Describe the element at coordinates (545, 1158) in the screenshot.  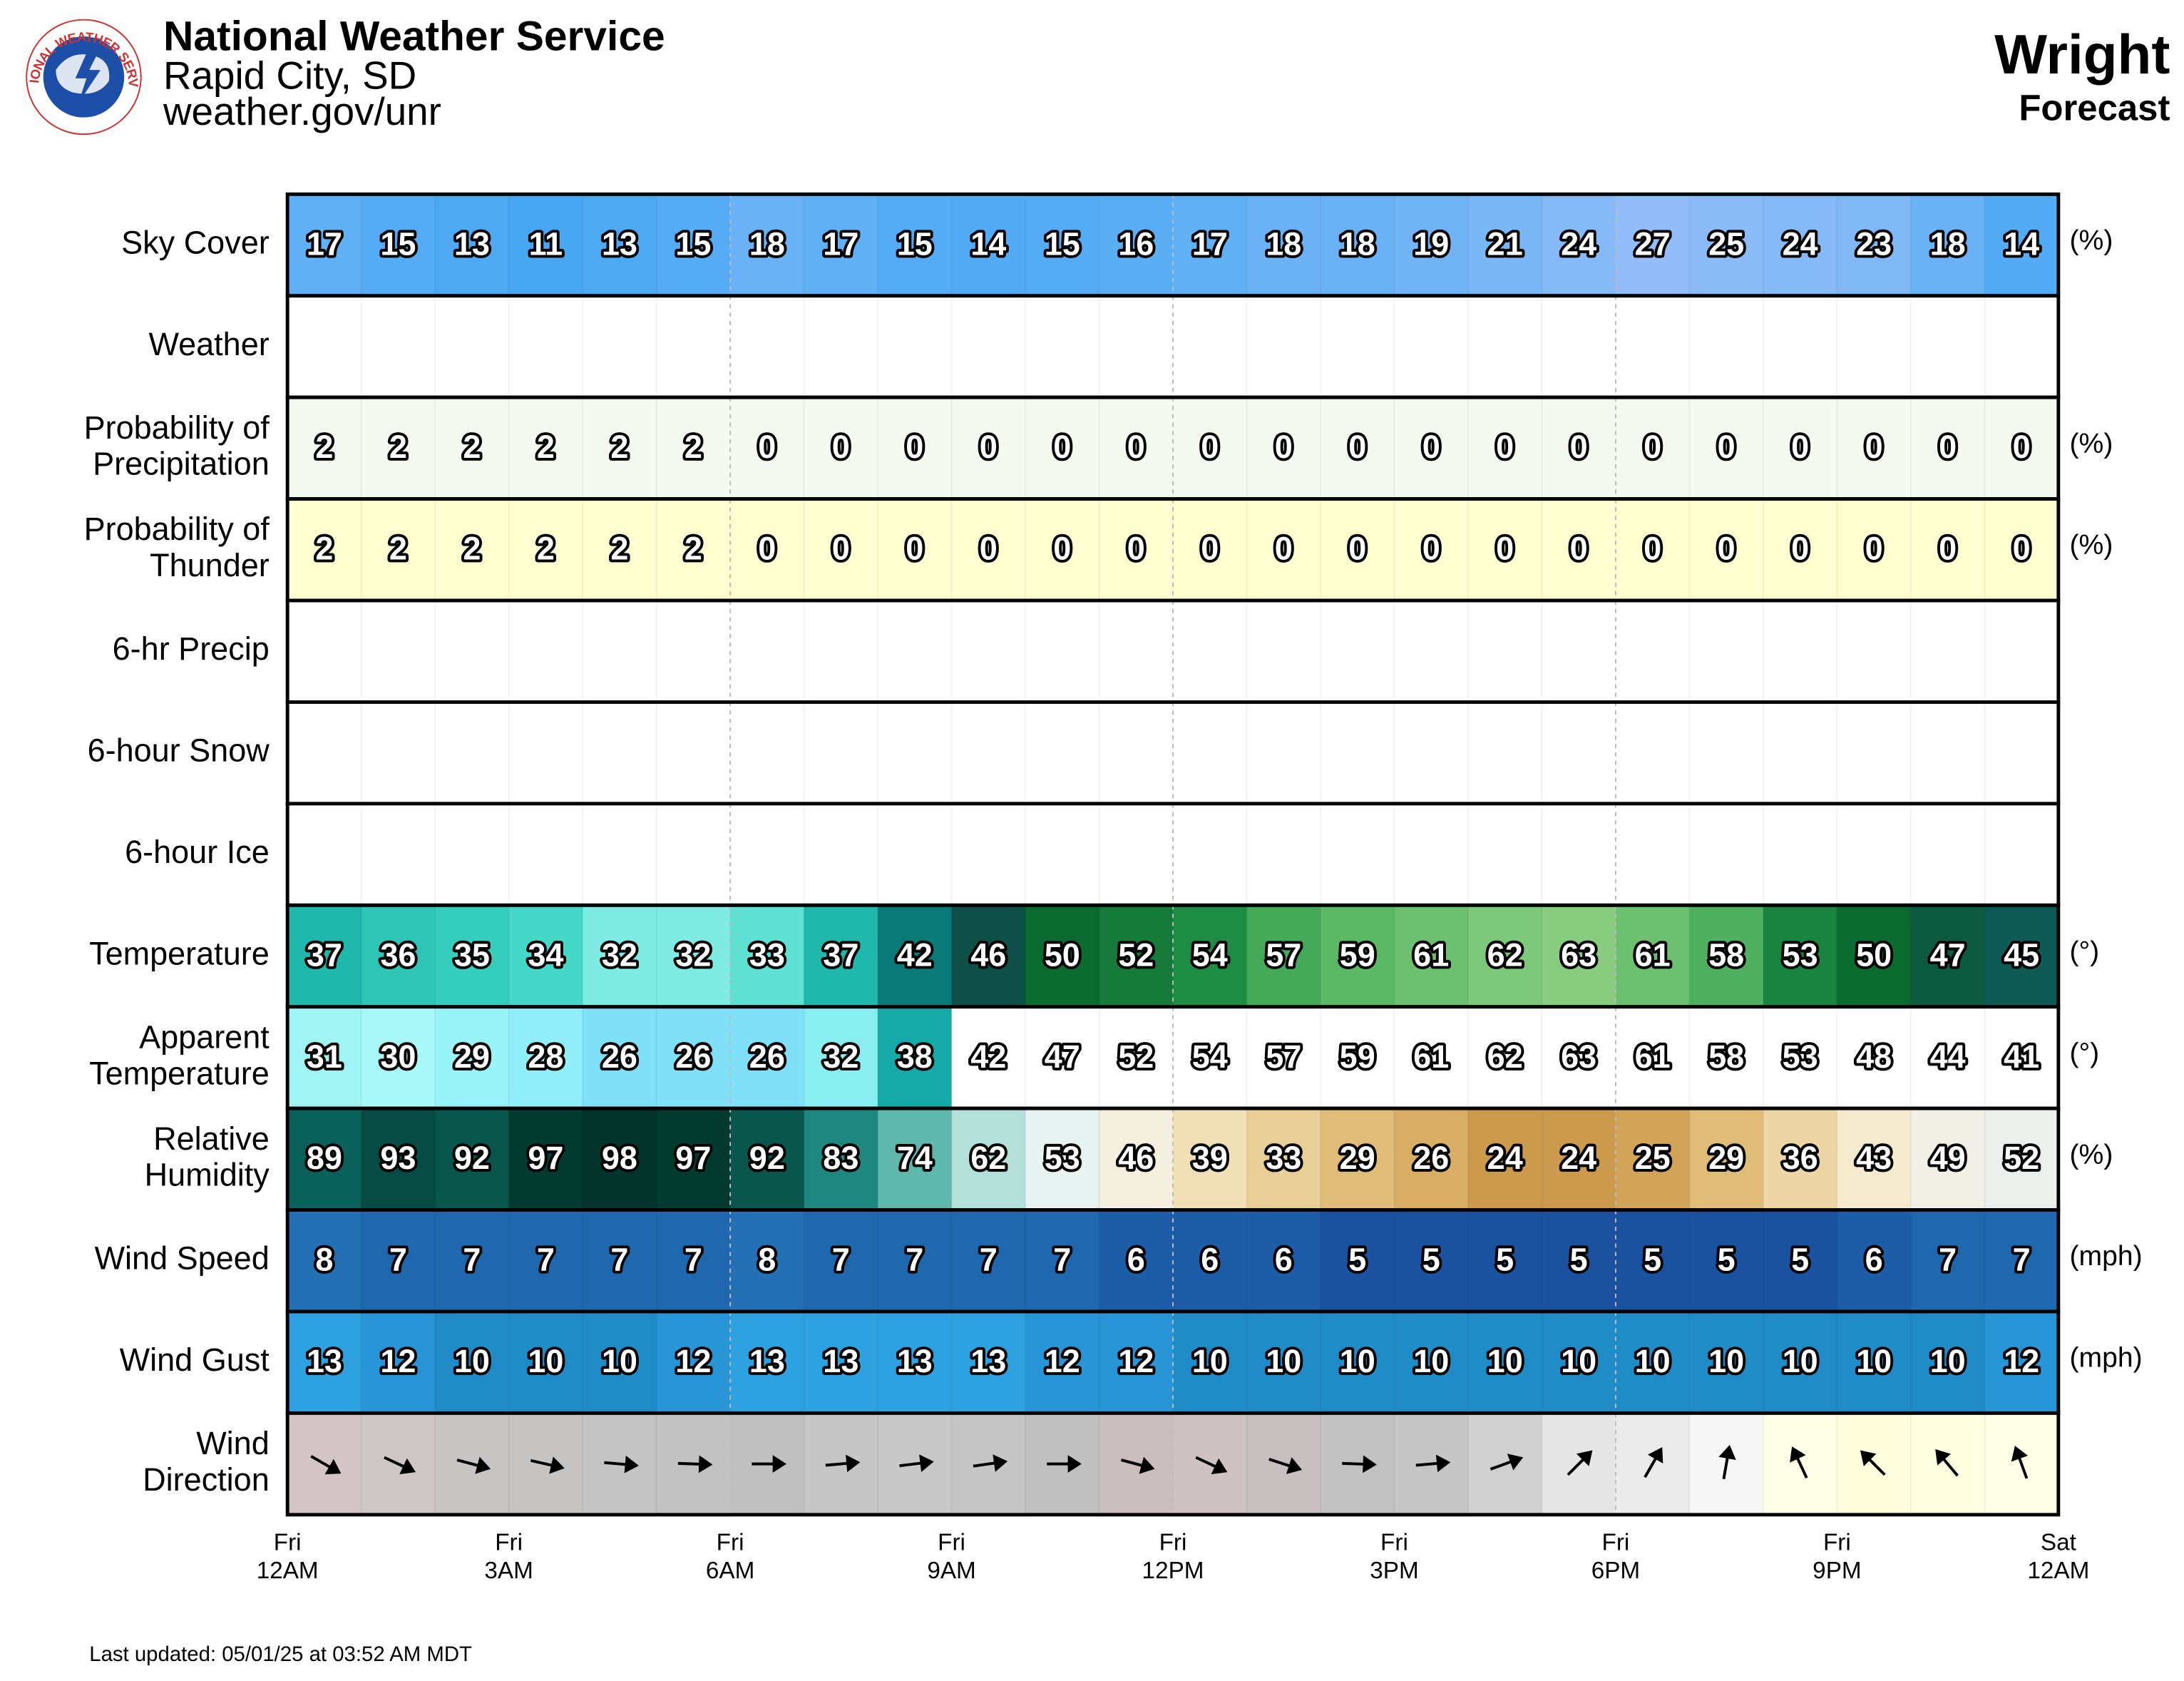
I see `cell-value: 97` at that location.